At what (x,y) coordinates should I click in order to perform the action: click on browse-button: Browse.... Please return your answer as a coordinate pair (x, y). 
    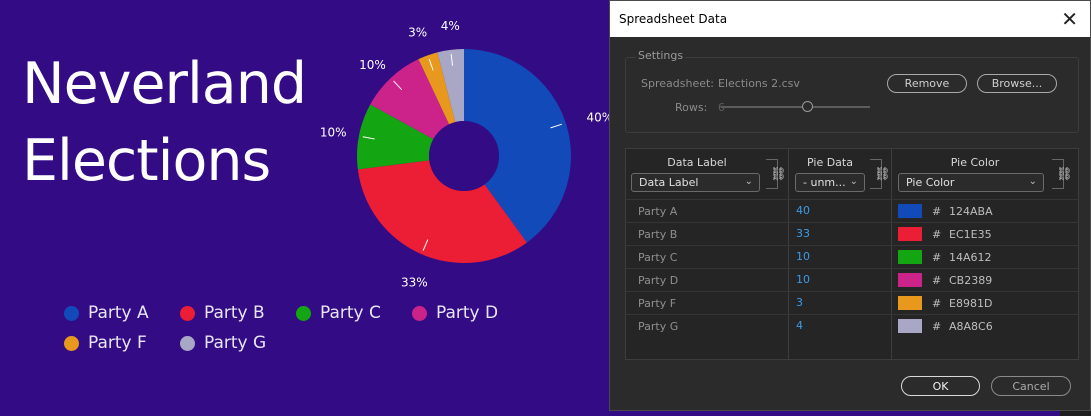
    Looking at the image, I should click on (1017, 83).